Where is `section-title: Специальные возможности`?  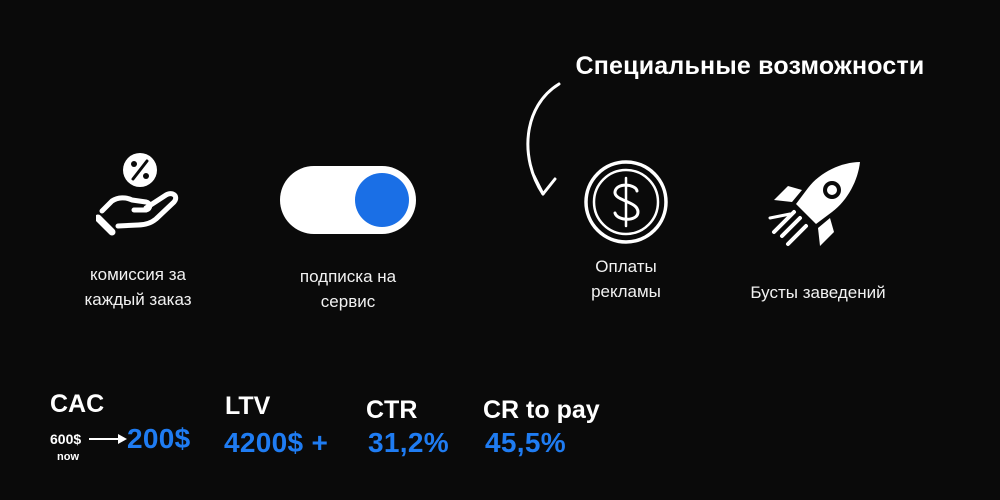
section-title: Специальные возможности is located at coordinates (750, 66).